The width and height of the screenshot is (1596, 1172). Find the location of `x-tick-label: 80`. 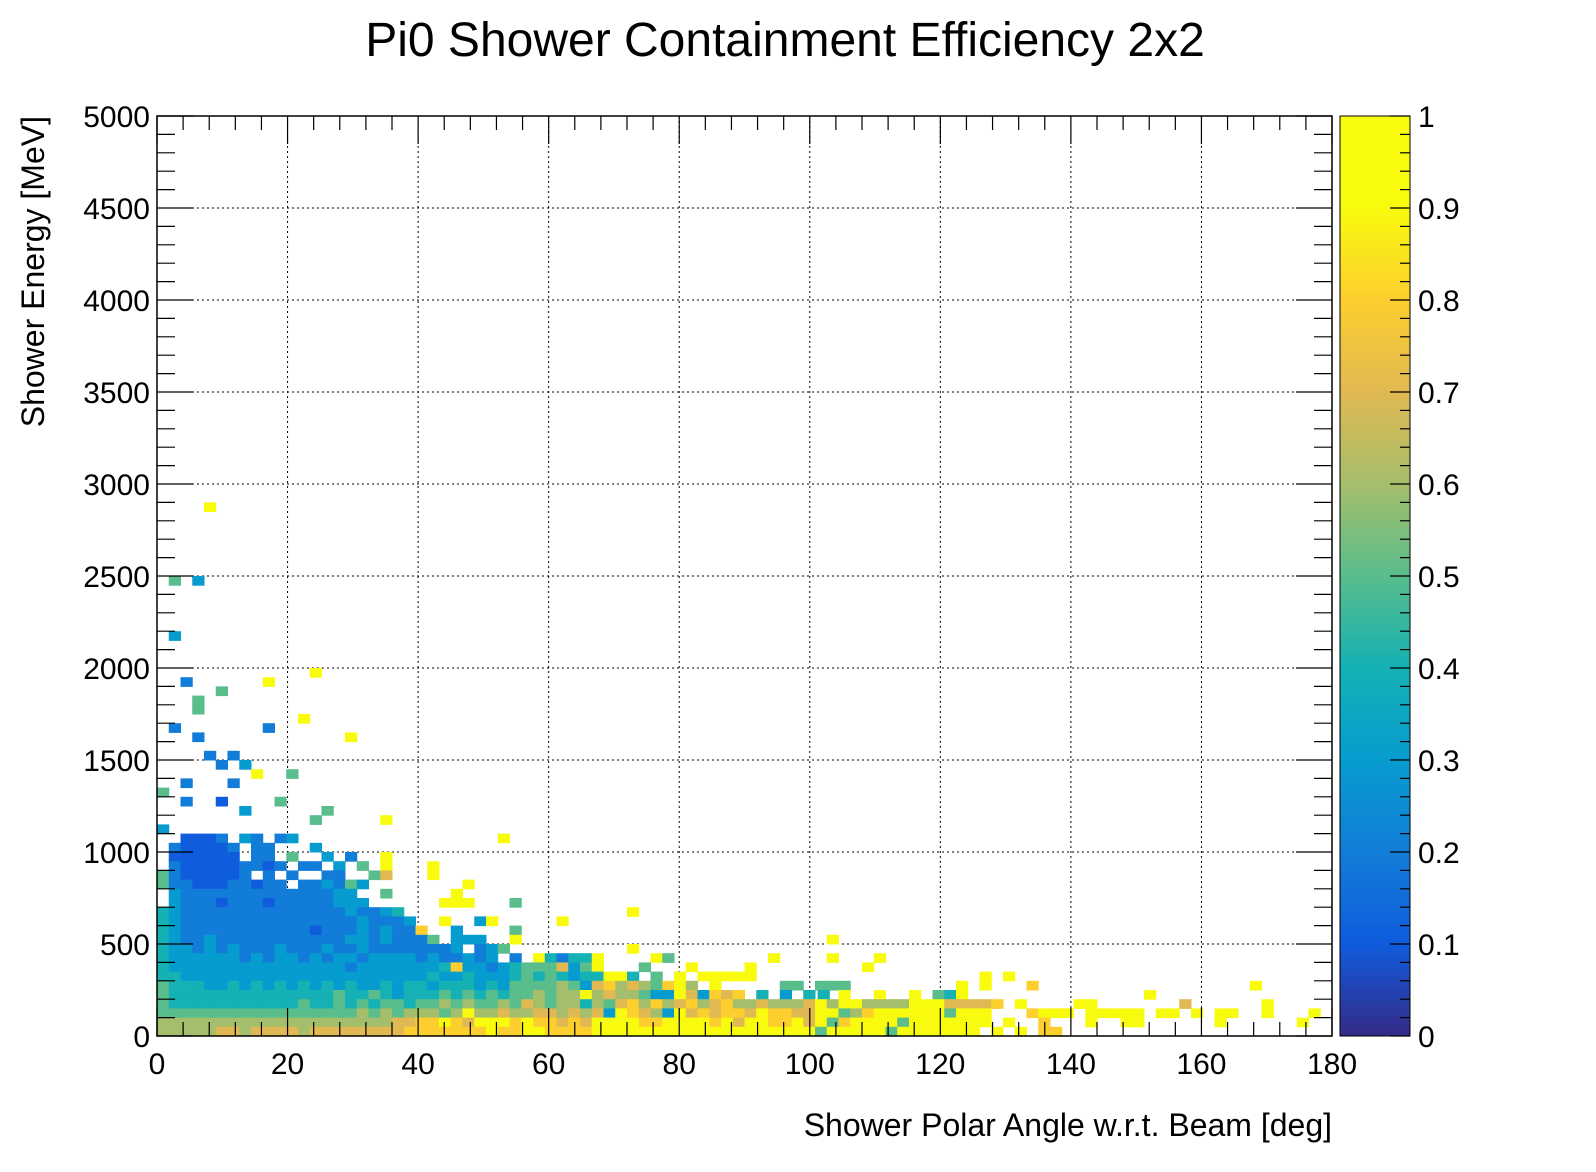

x-tick-label: 80 is located at coordinates (679, 1064).